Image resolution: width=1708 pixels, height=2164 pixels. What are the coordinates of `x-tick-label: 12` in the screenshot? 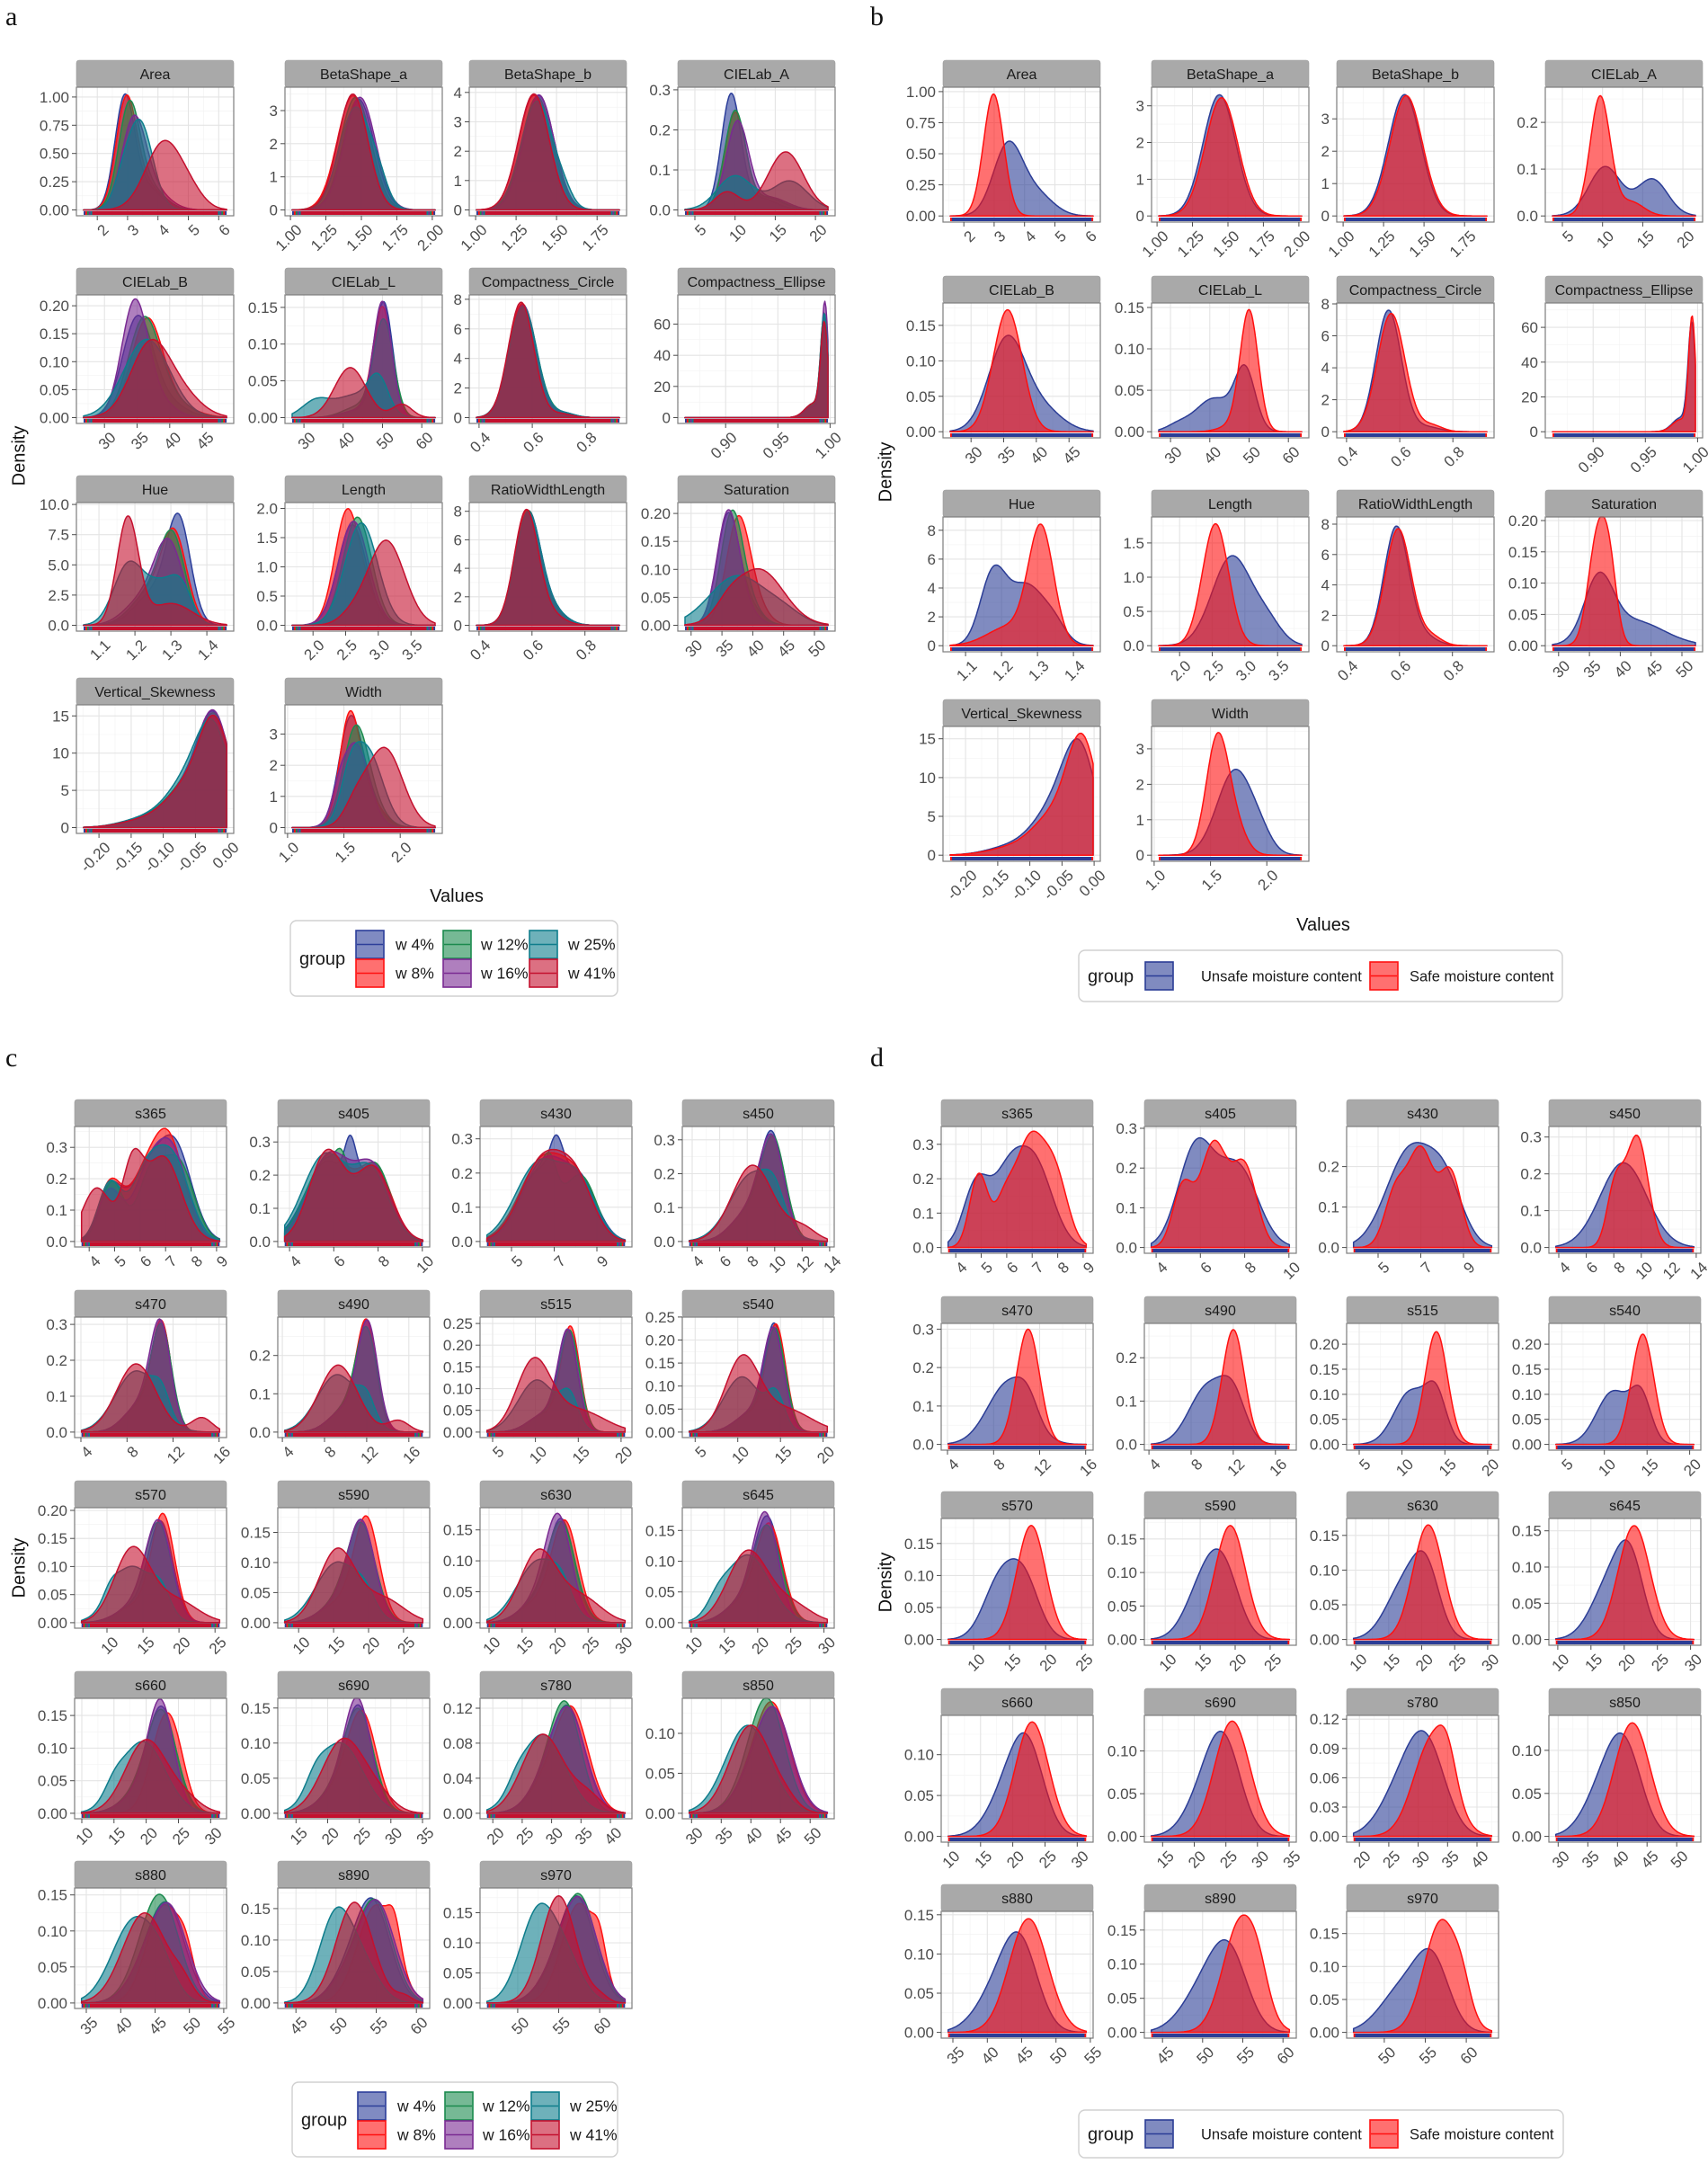 It's located at (1042, 1468).